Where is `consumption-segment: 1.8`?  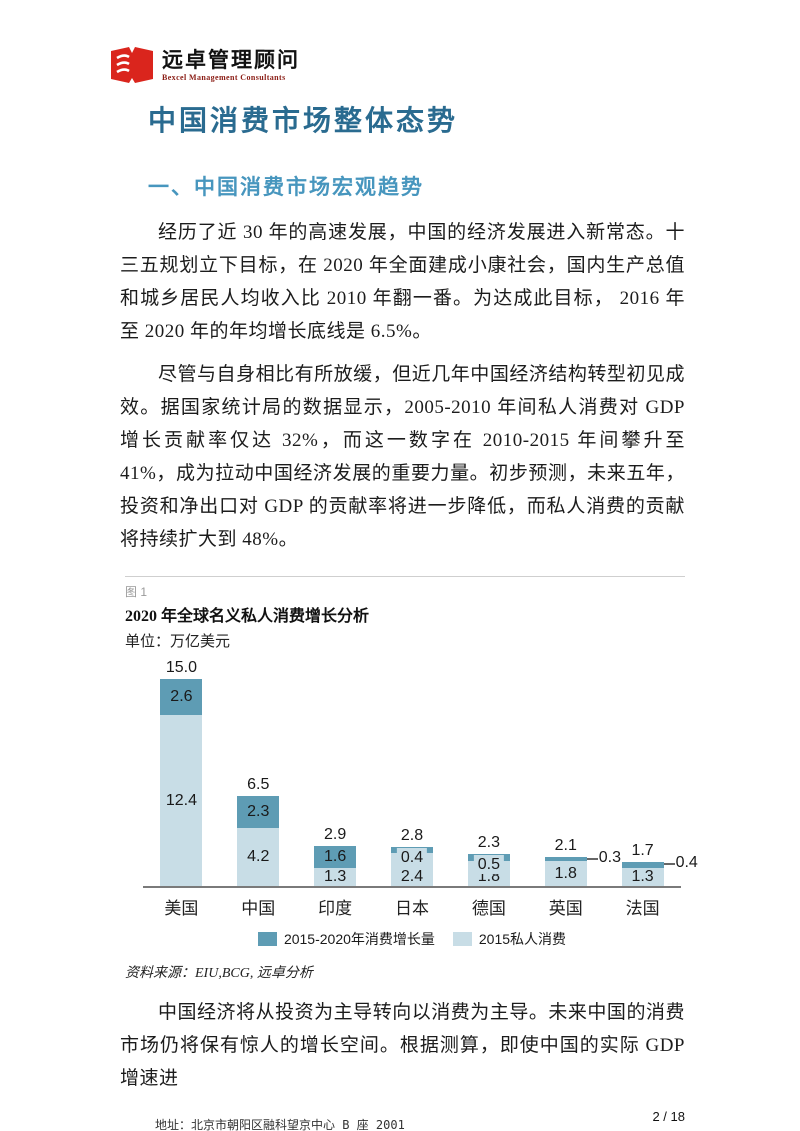 consumption-segment: 1.8 is located at coordinates (565, 873).